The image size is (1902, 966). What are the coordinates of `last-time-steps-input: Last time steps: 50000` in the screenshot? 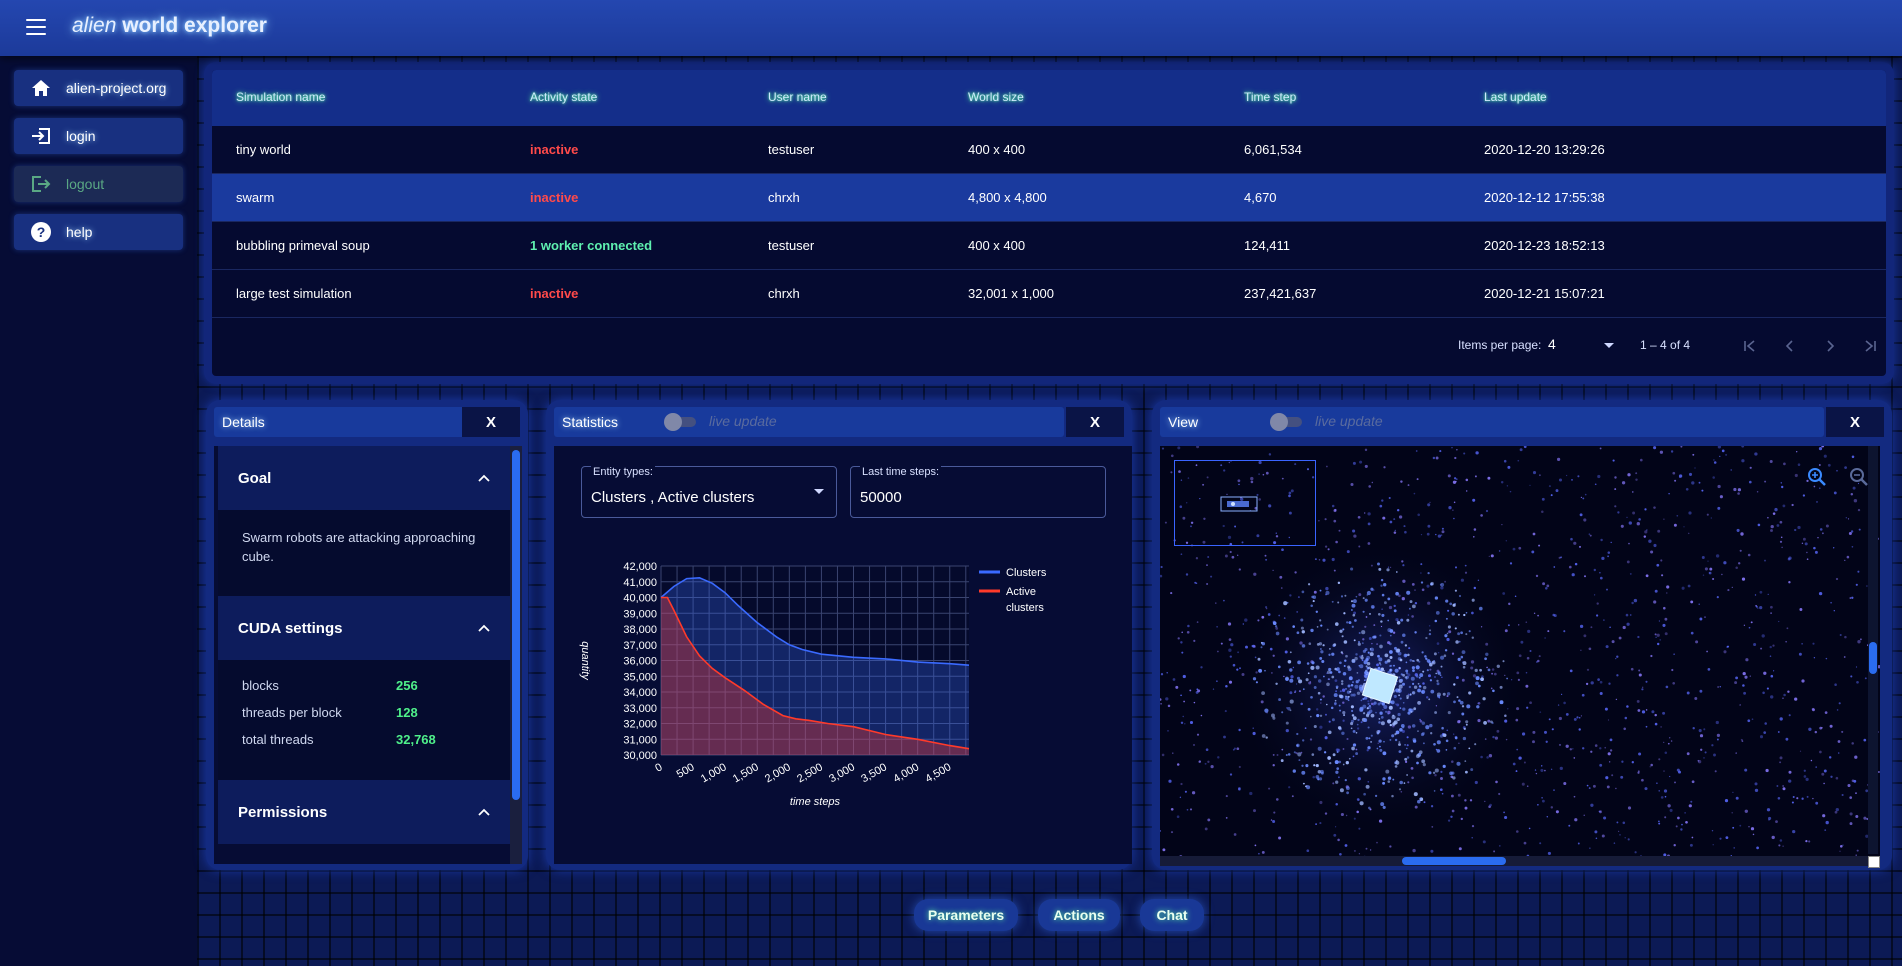 It's located at (978, 492).